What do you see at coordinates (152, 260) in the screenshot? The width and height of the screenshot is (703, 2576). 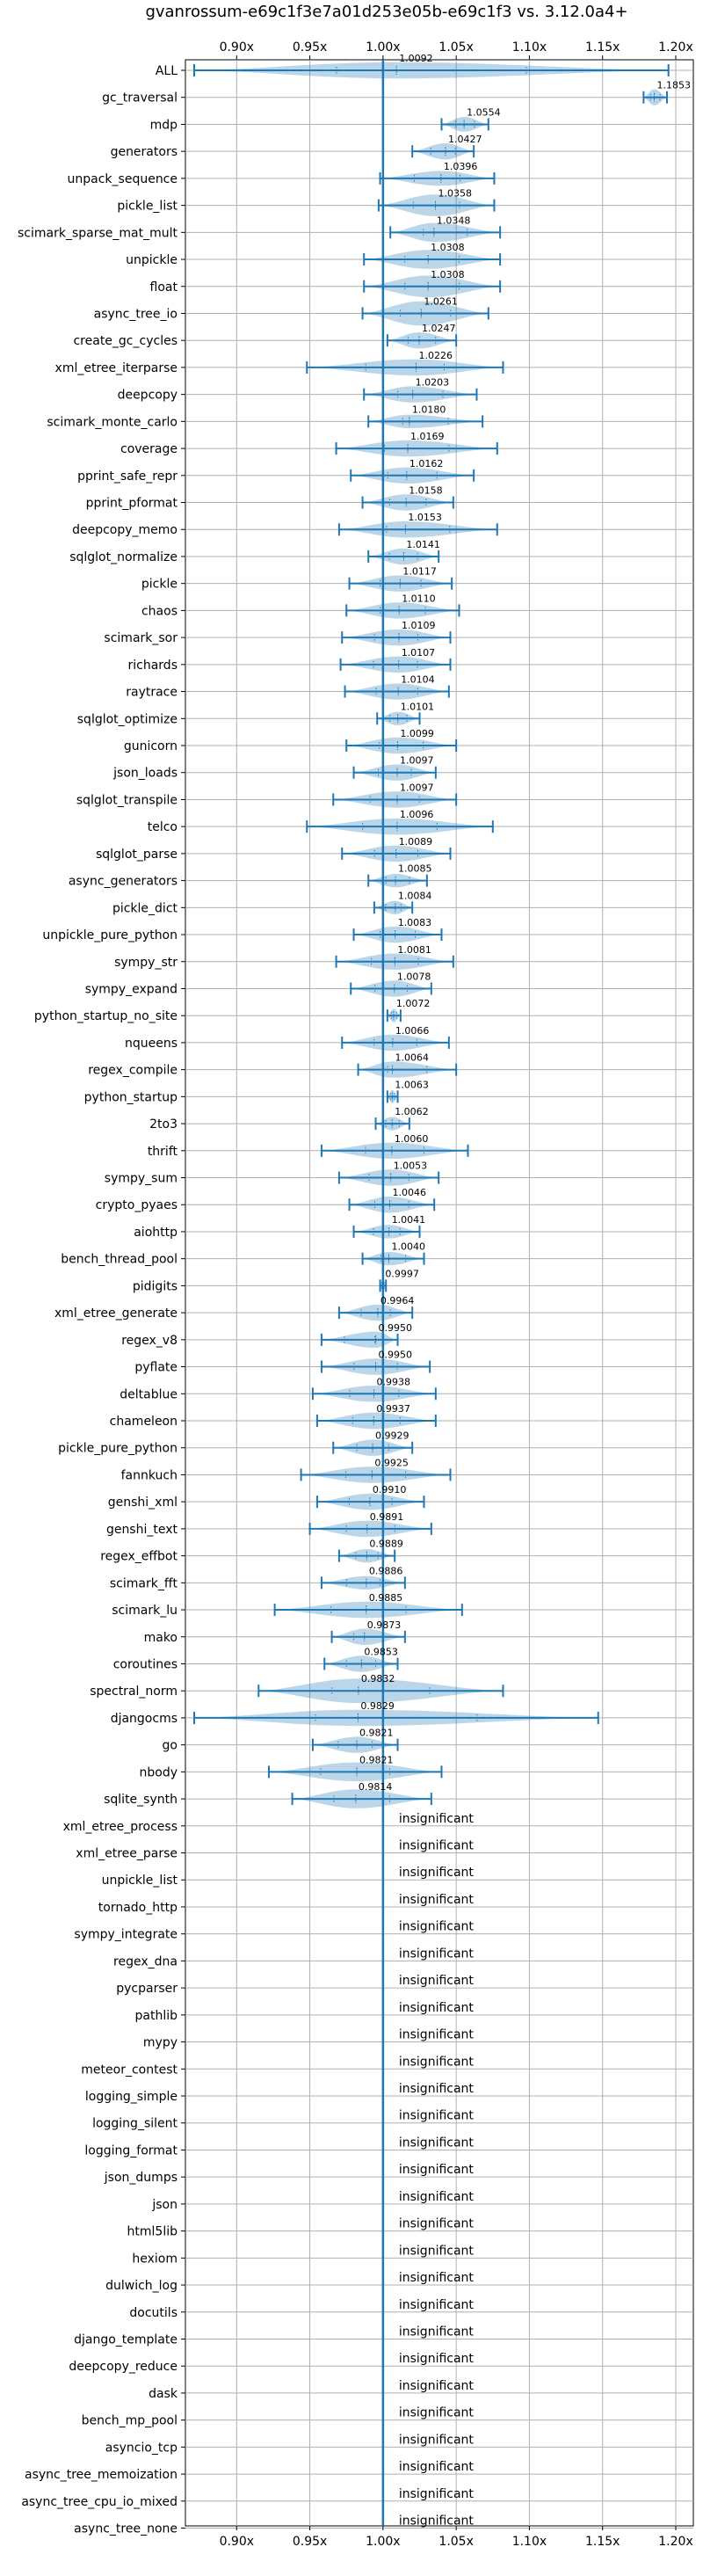 I see `benchmark-name: unpickle` at bounding box center [152, 260].